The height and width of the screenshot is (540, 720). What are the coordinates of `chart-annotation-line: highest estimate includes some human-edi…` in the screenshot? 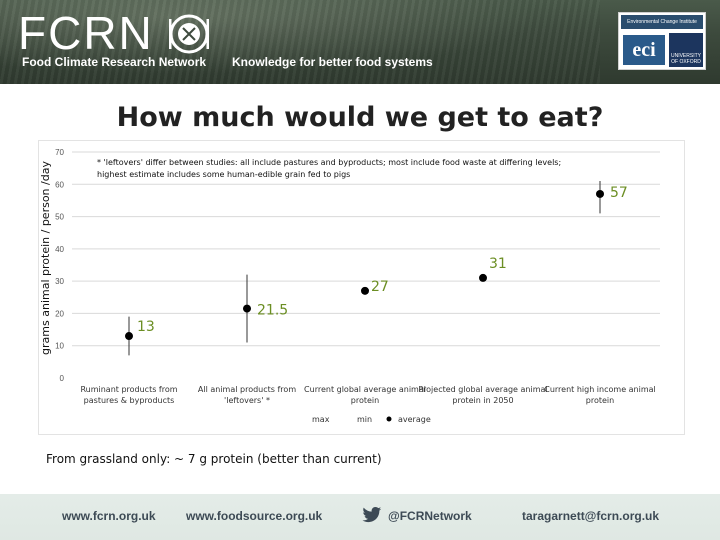 It's located at (223, 174).